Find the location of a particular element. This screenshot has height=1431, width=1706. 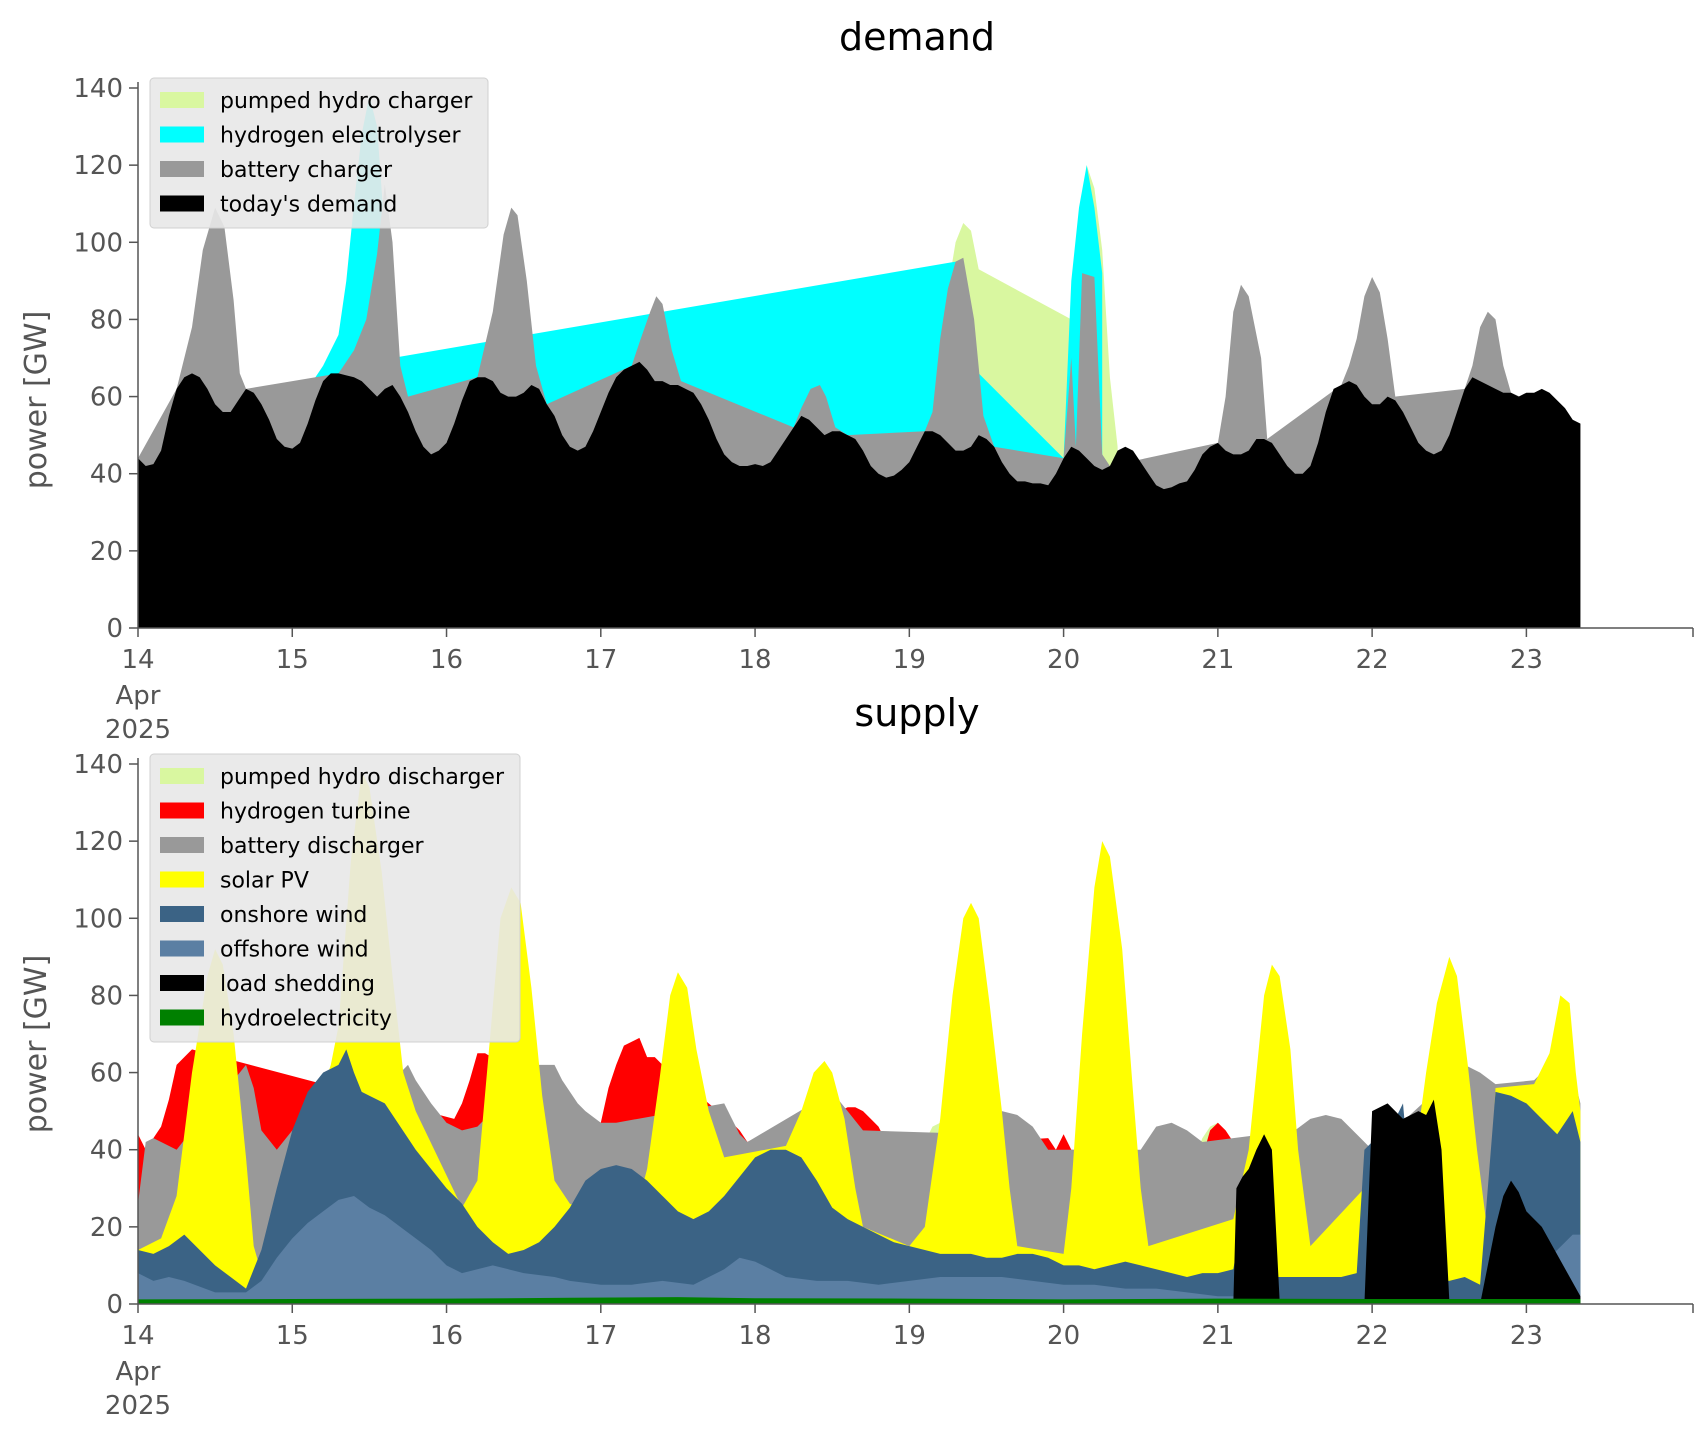

legend-swatch-hydroelectricity is located at coordinates (182, 1017).